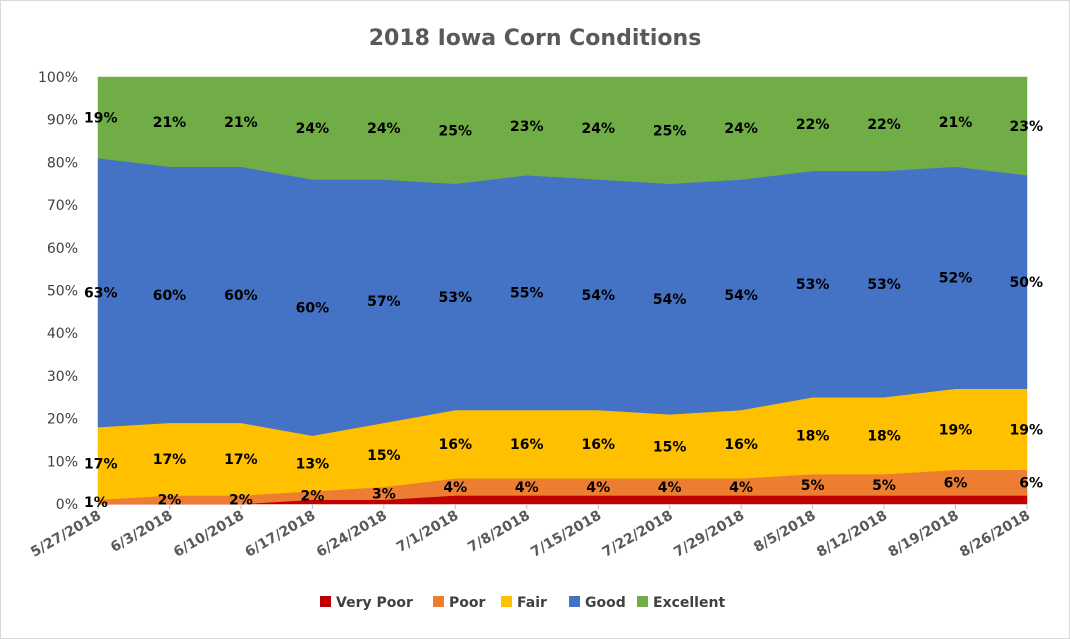 Image resolution: width=1070 pixels, height=639 pixels. I want to click on y-tick-label: 10%, so click(62, 462).